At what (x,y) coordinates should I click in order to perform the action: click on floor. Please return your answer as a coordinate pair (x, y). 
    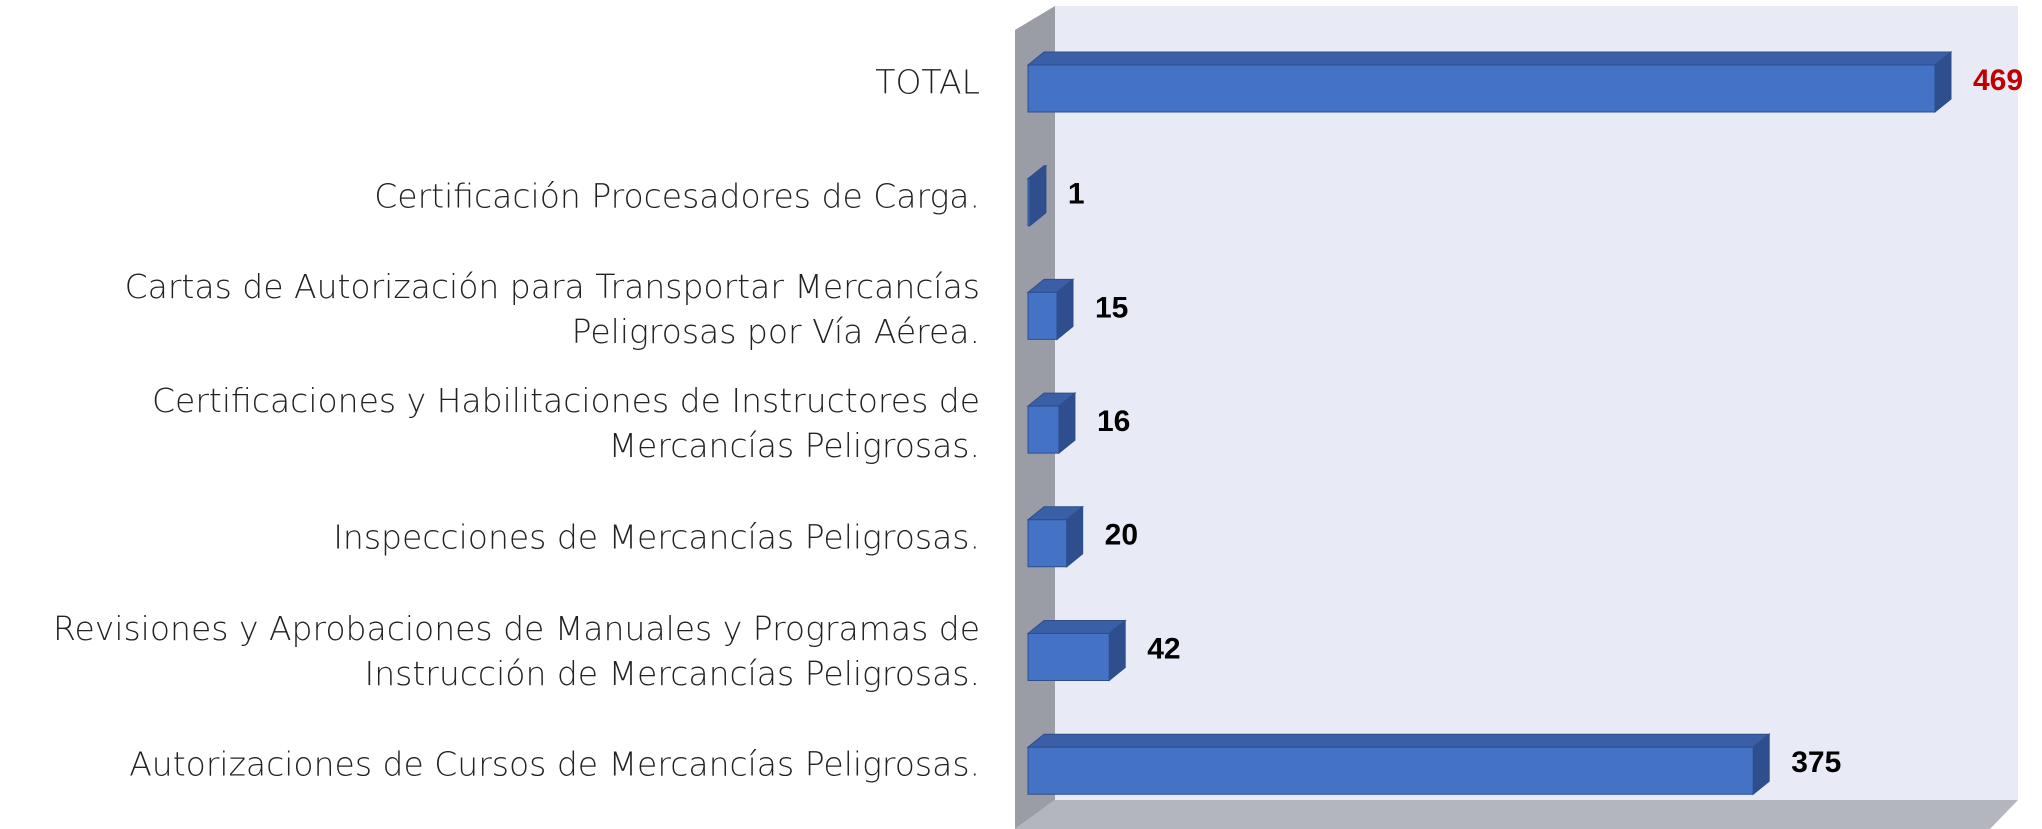
    Looking at the image, I should click on (1516, 814).